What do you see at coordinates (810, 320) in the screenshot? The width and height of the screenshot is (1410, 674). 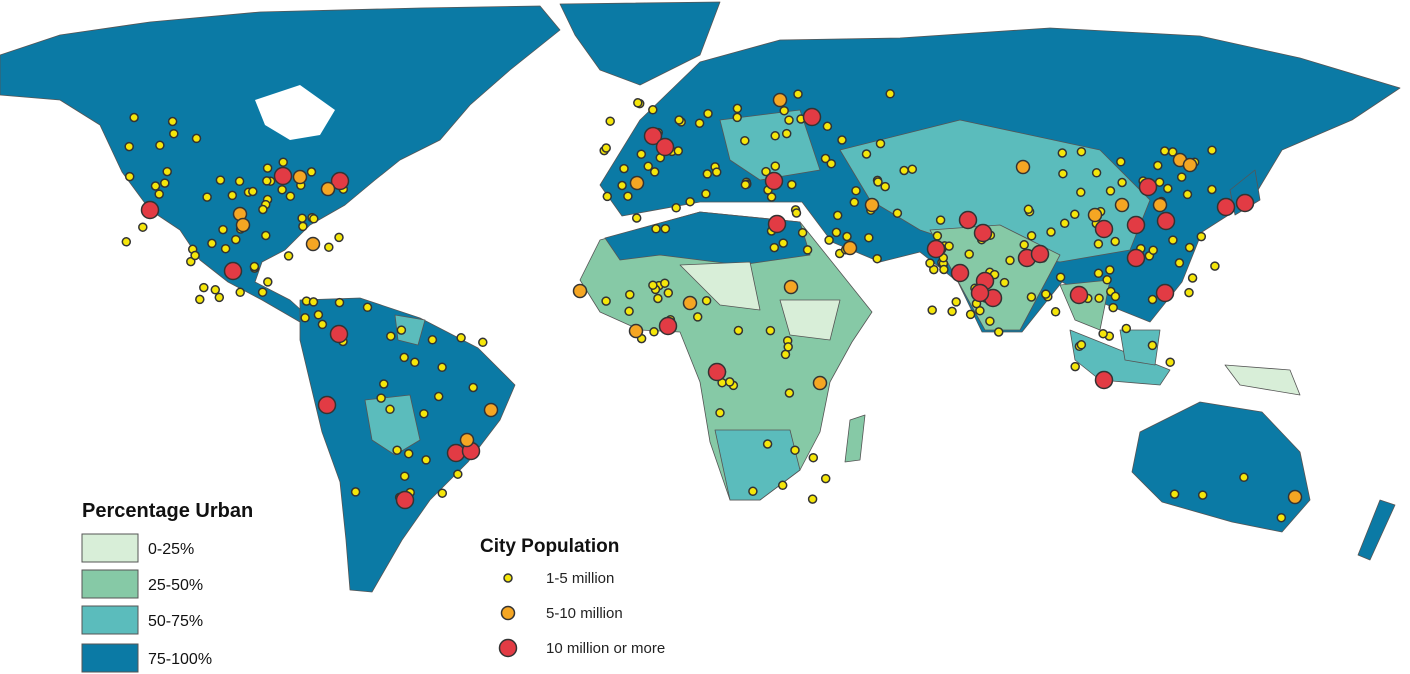 I see `east-africa` at bounding box center [810, 320].